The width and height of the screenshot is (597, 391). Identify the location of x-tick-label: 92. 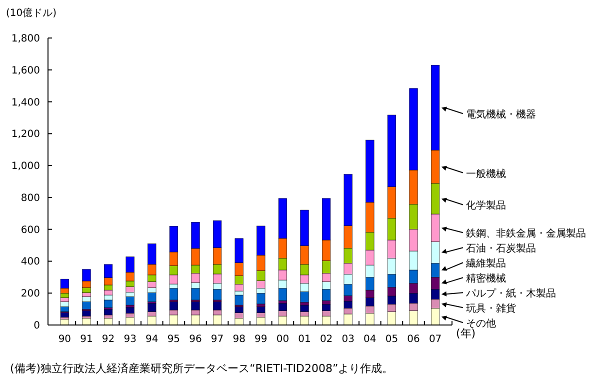
(108, 339).